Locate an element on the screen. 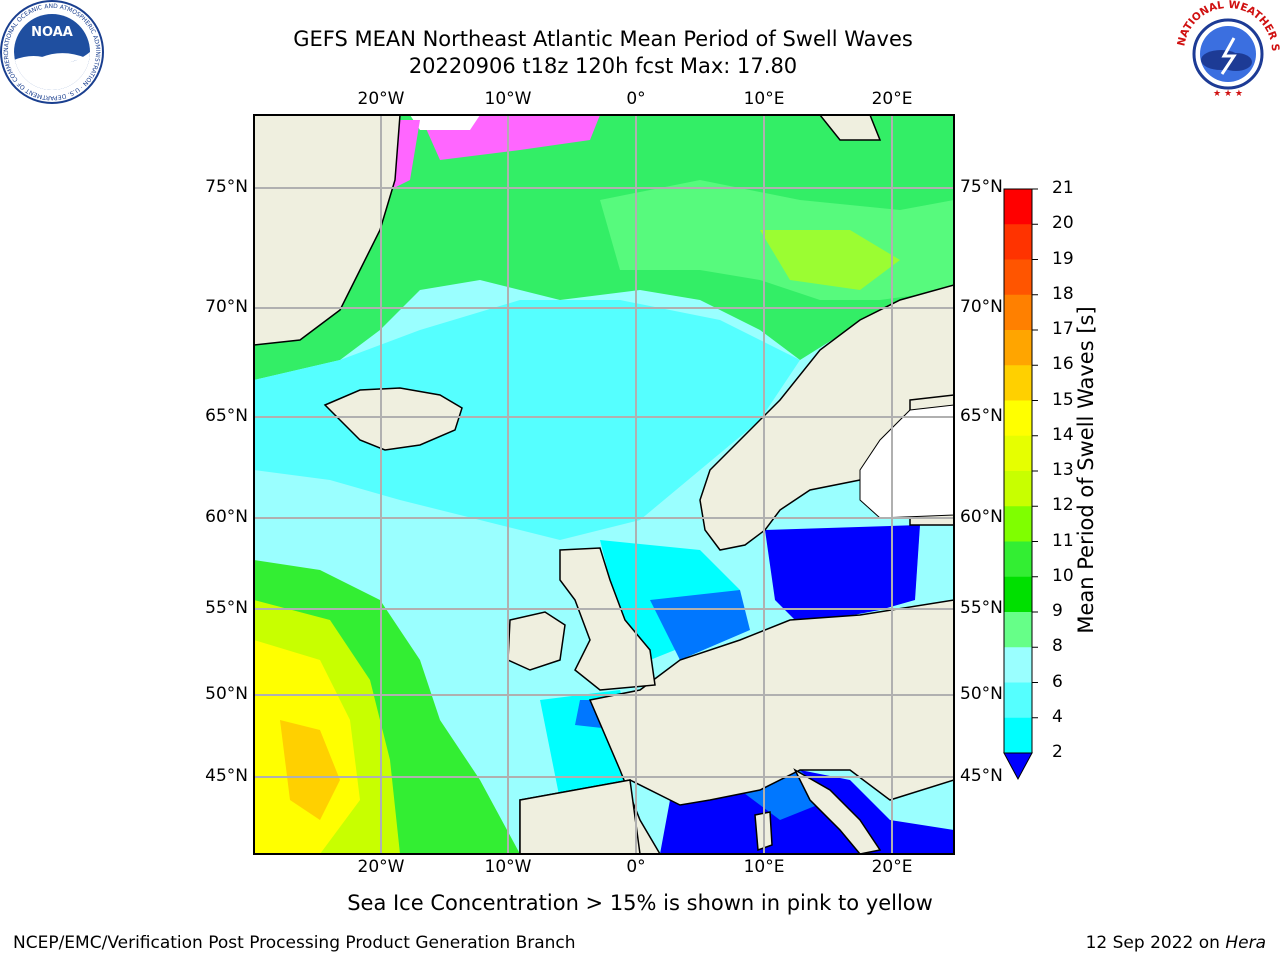 Image resolution: width=1280 pixels, height=960 pixels. colorbar-tick-label: 4 is located at coordinates (1057, 716).